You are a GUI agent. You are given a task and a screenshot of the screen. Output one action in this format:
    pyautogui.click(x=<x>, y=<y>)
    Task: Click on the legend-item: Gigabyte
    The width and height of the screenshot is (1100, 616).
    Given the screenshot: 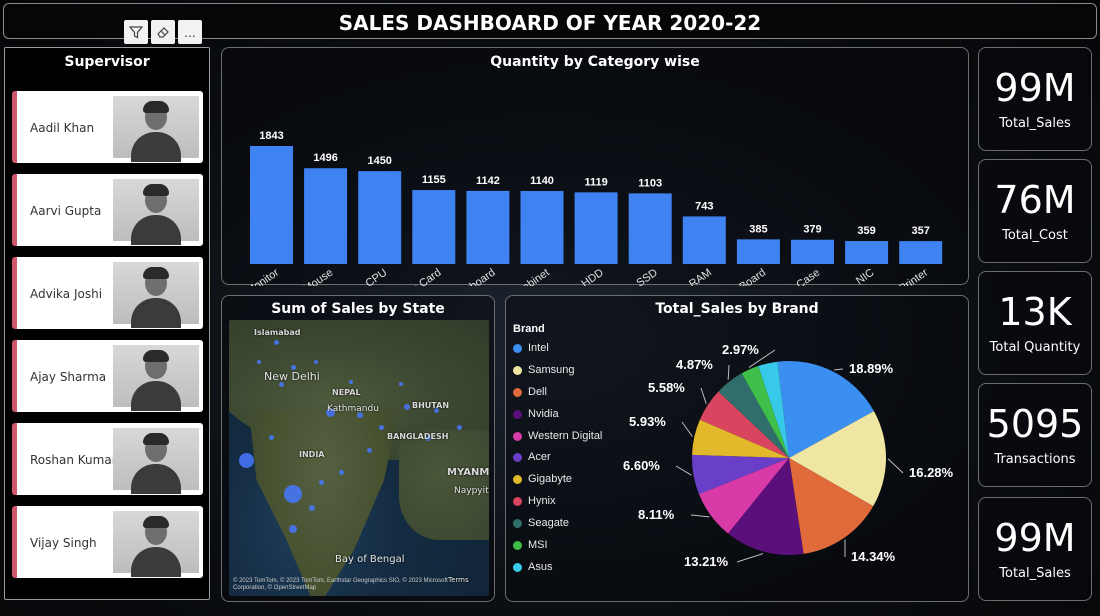 What is the action you would take?
    pyautogui.click(x=557, y=484)
    